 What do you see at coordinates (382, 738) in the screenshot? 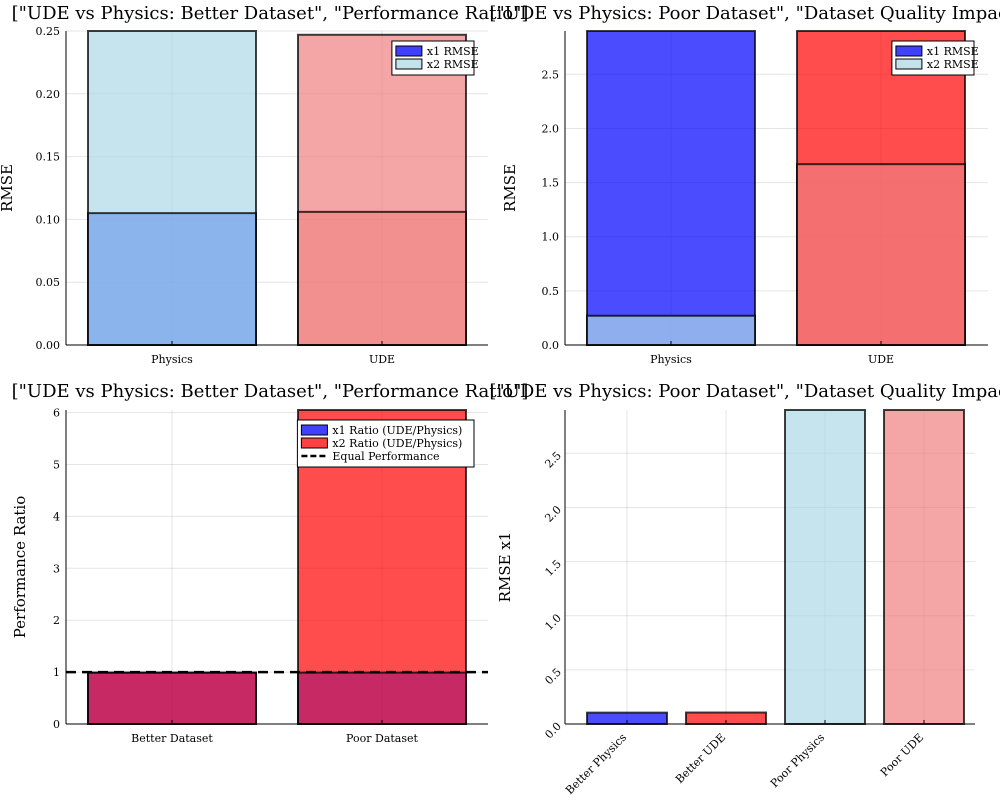
I see `x-tick-label: Poor Dataset` at bounding box center [382, 738].